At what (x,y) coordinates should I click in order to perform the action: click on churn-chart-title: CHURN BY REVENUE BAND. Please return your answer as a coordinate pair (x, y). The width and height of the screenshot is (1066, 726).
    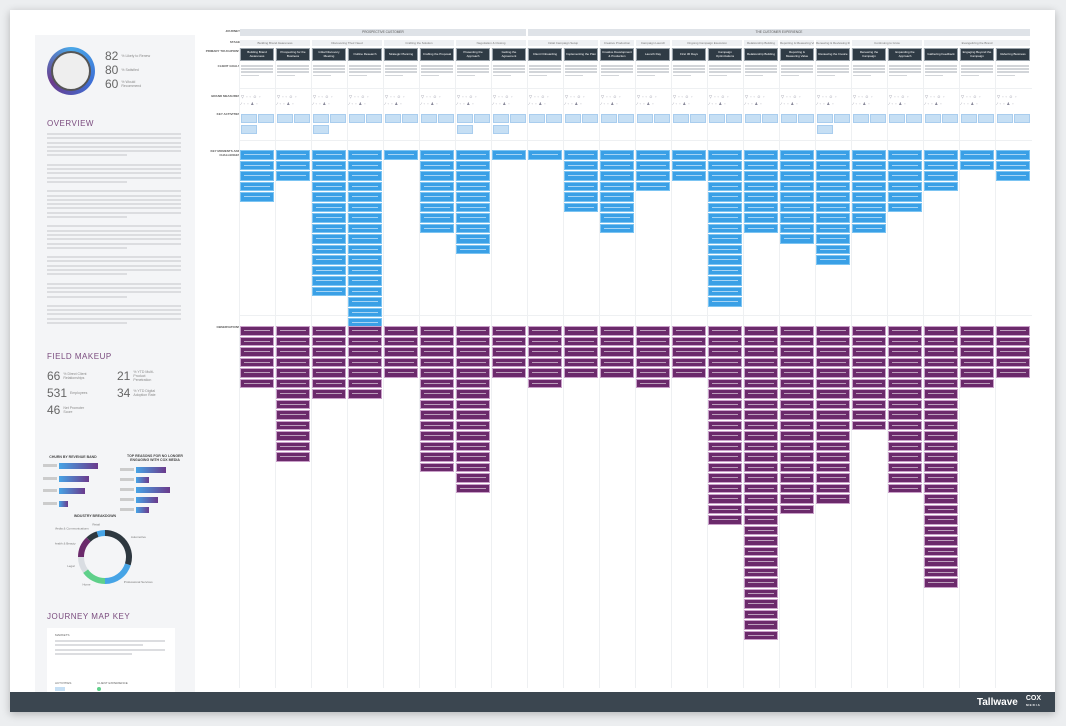
    Looking at the image, I should click on (73, 457).